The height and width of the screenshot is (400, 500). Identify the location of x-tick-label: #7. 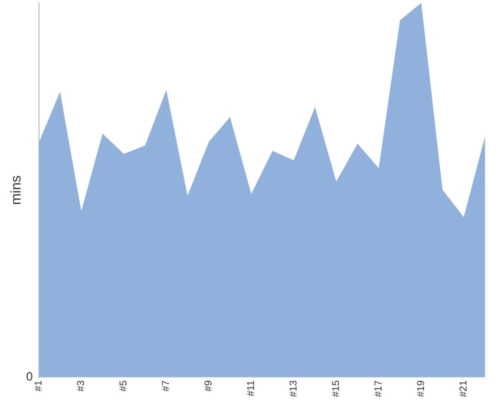
(166, 386).